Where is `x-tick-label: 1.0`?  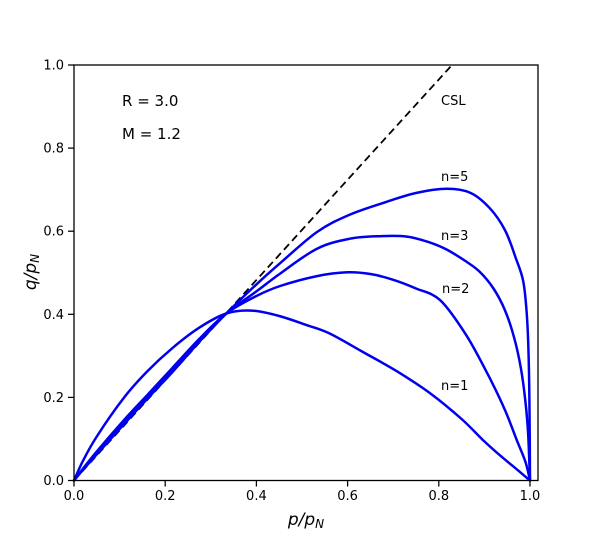 x-tick-label: 1.0 is located at coordinates (530, 496).